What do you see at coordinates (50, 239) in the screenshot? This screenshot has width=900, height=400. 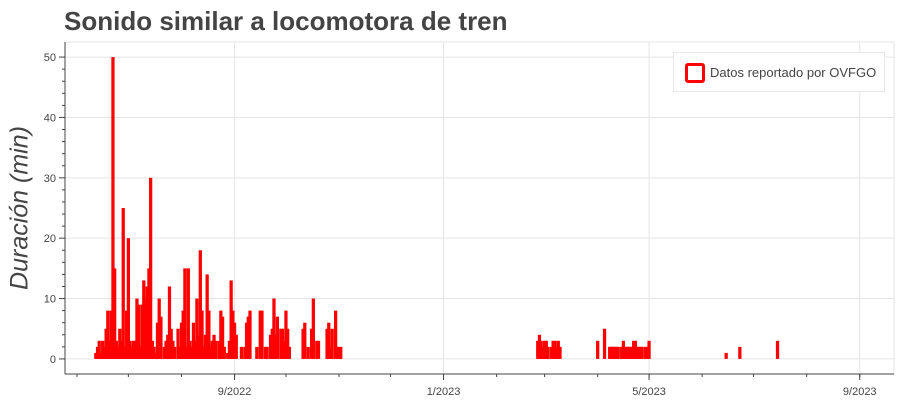 I see `y-tick-label: 20` at bounding box center [50, 239].